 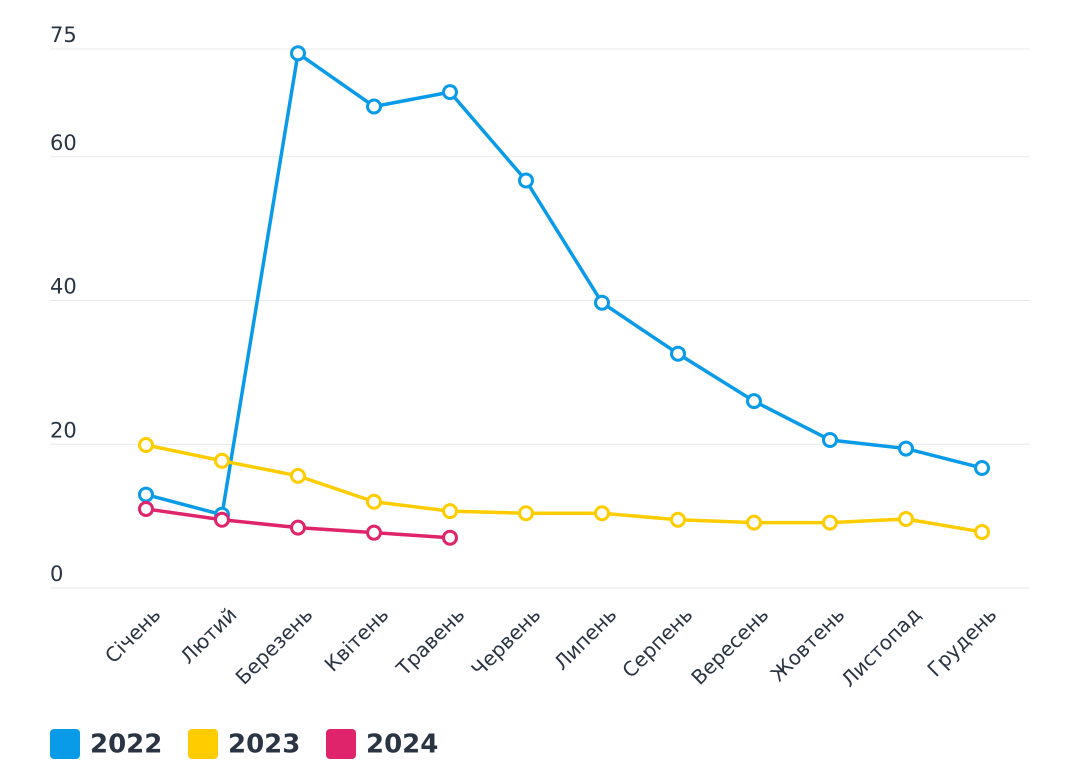 I want to click on x-tick-label: Липень, so click(x=585, y=638).